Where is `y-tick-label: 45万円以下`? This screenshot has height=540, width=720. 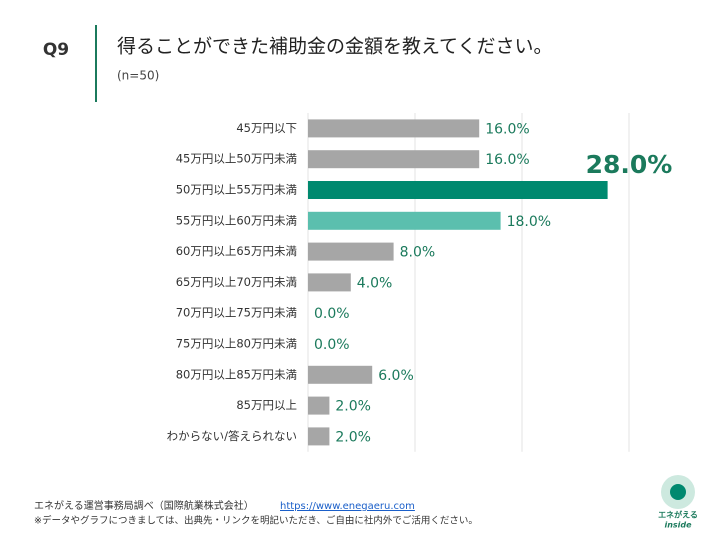
y-tick-label: 45万円以下 is located at coordinates (266, 128).